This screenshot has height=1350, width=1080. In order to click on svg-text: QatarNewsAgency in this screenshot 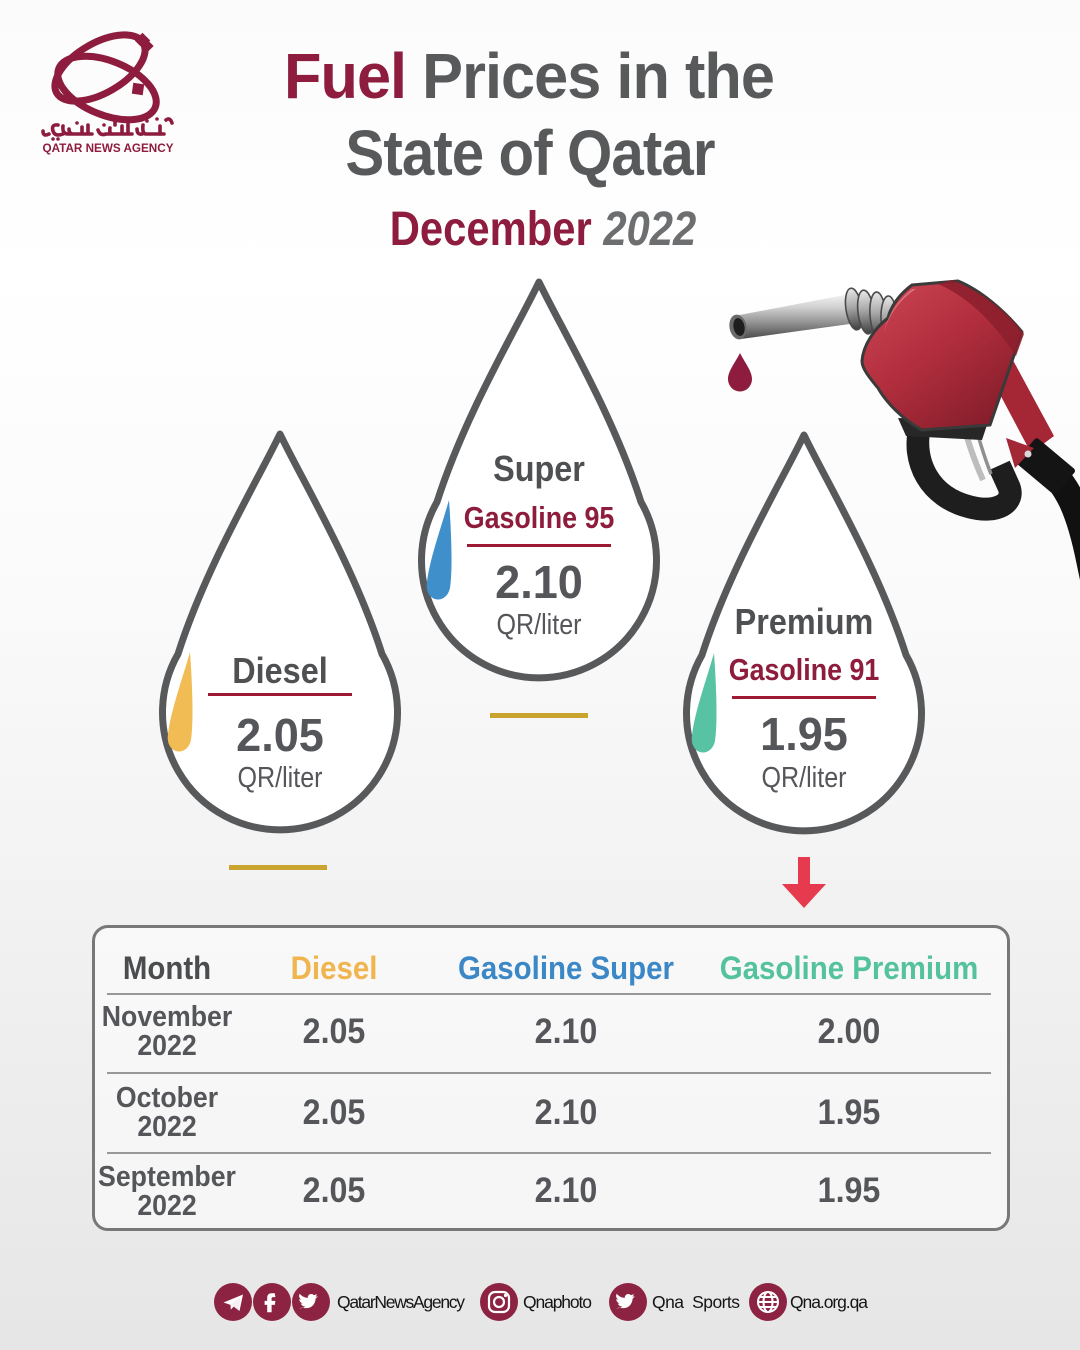, I will do `click(401, 1302)`.